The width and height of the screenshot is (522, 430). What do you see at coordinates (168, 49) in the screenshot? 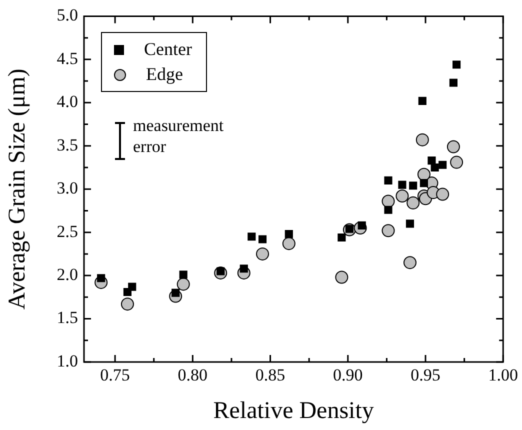
I see `legend-label: Center` at bounding box center [168, 49].